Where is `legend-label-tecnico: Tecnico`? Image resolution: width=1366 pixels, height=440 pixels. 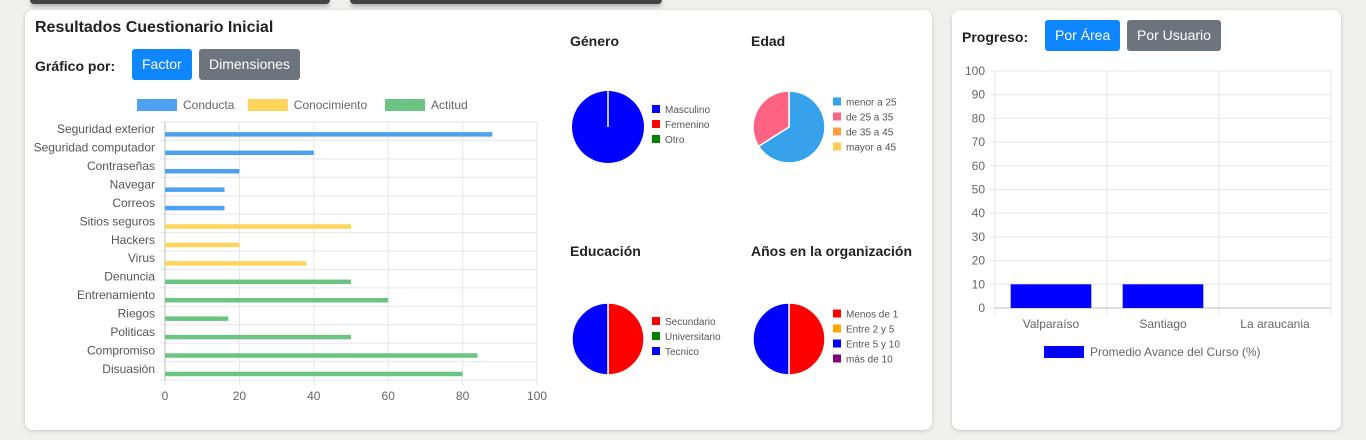
legend-label-tecnico: Tecnico is located at coordinates (682, 352).